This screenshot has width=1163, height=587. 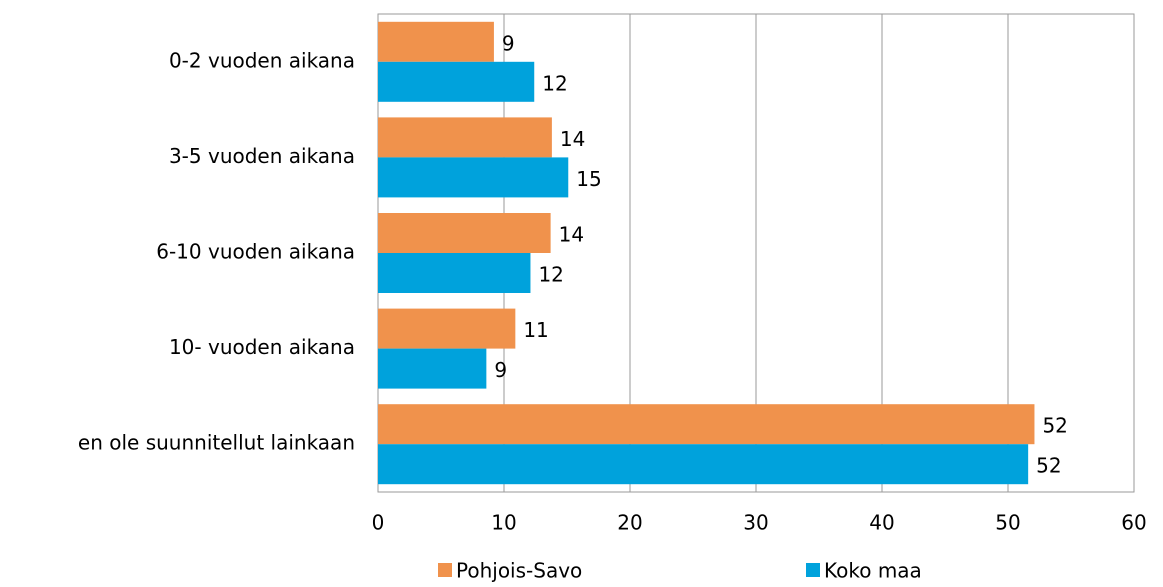 I want to click on y-tick-label: en ole suunnitellut lainkaan, so click(x=216, y=443).